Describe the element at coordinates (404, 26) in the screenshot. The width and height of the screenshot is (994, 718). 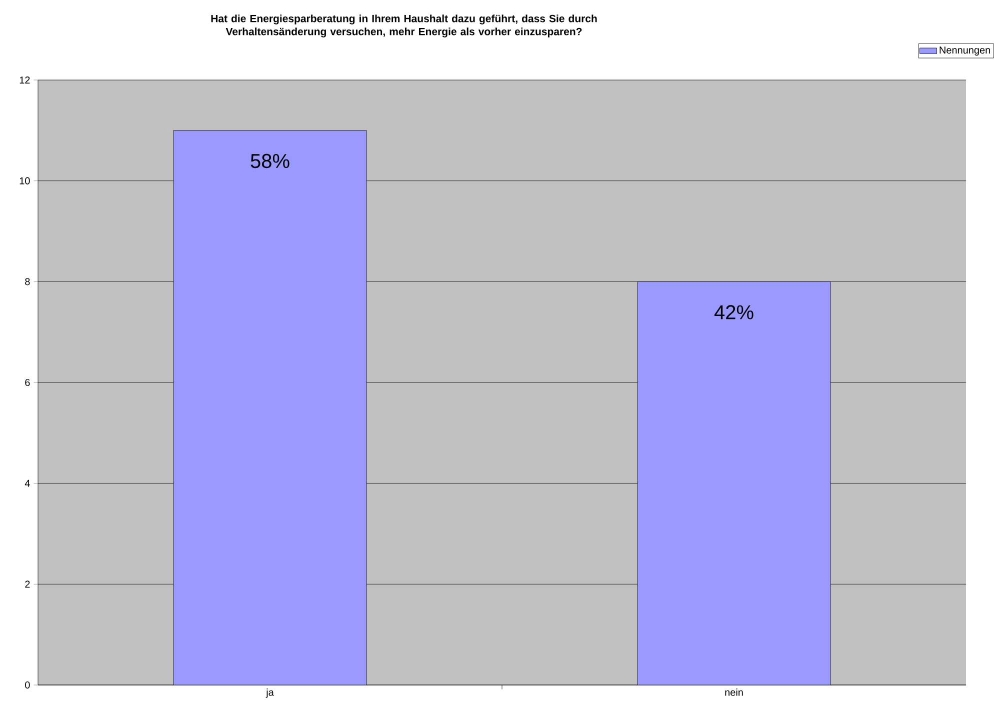
I see `chart-title: Hat die Energiesparberatung in Ihrem Haushalt dazu geführt, dass Sie durch Verhaltensänderung versuchen, mehr Energie als vorher einzusparen?` at that location.